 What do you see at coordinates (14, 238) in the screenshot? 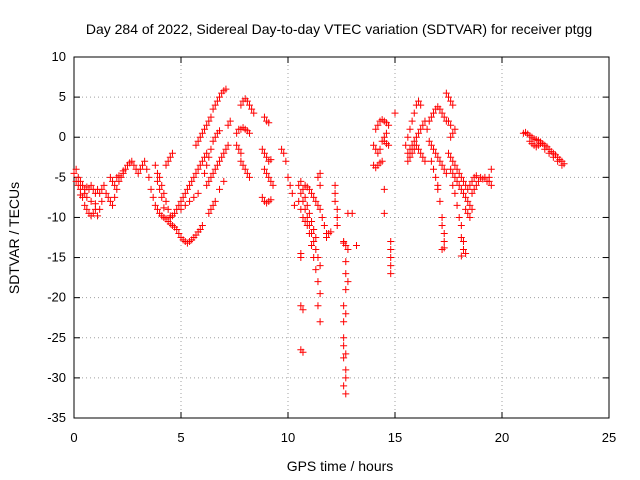
I see `y-axis-label: SDTVAR / TECUs` at bounding box center [14, 238].